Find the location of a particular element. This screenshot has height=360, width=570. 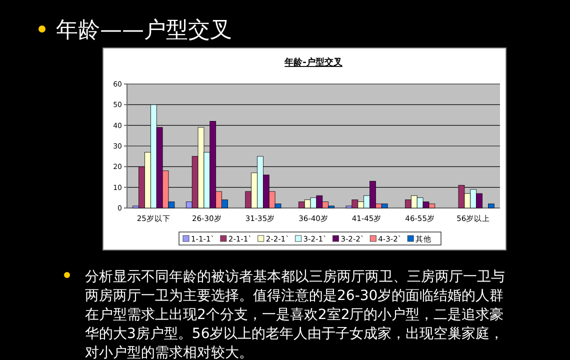

text: 年龄——户型交叉 is located at coordinates (144, 30).